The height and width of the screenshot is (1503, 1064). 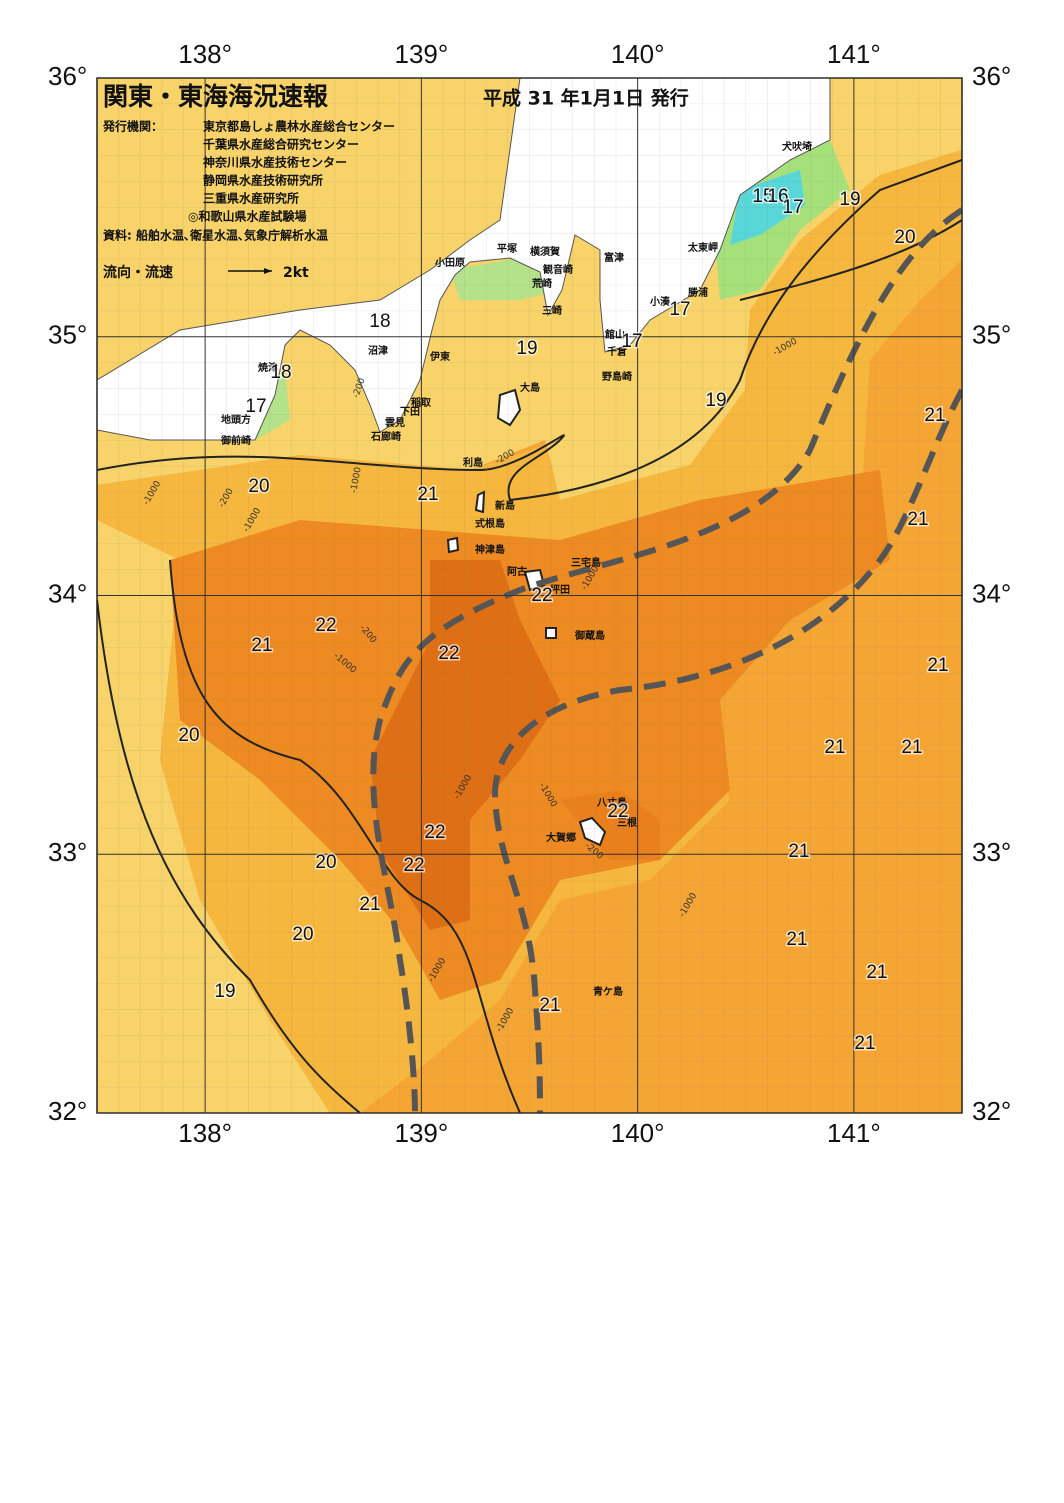 I want to click on zone-core, so click(x=465, y=745).